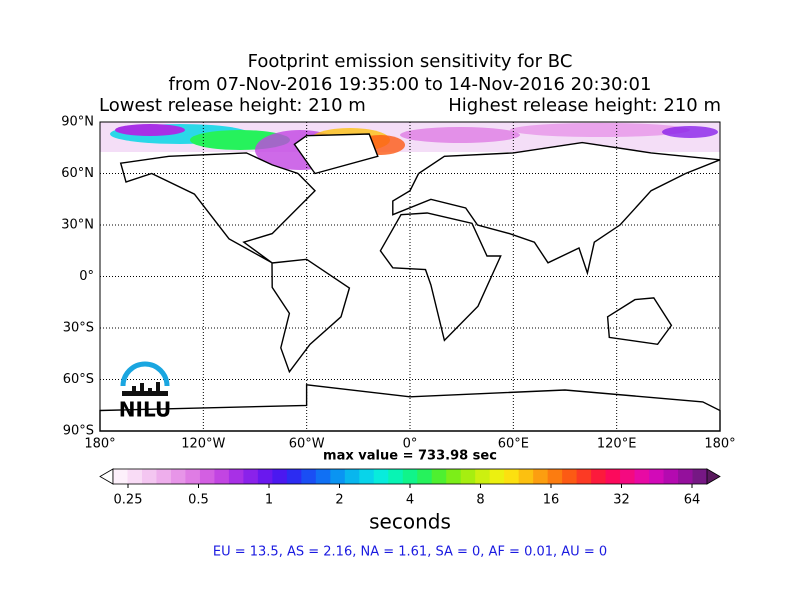 The height and width of the screenshot is (600, 800). I want to click on colorbar: 0.25 0.5 1 2 4 8 16 32 64, so click(410, 488).